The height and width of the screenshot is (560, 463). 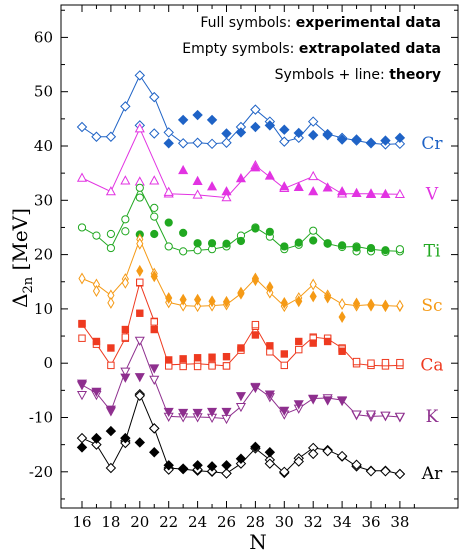 I want to click on legend-line-2: Empty symbols: extrapolated data, so click(x=311, y=49).